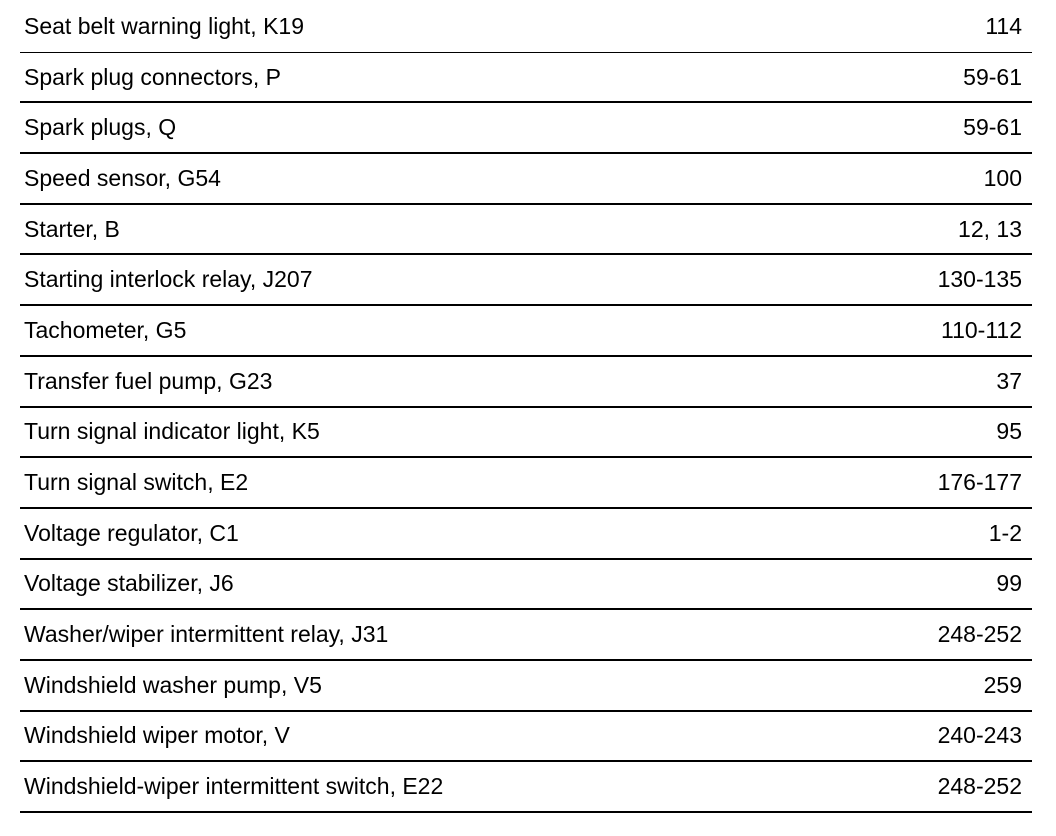  What do you see at coordinates (526, 129) in the screenshot?
I see `table-row: Spark plugs, Q 59-61` at bounding box center [526, 129].